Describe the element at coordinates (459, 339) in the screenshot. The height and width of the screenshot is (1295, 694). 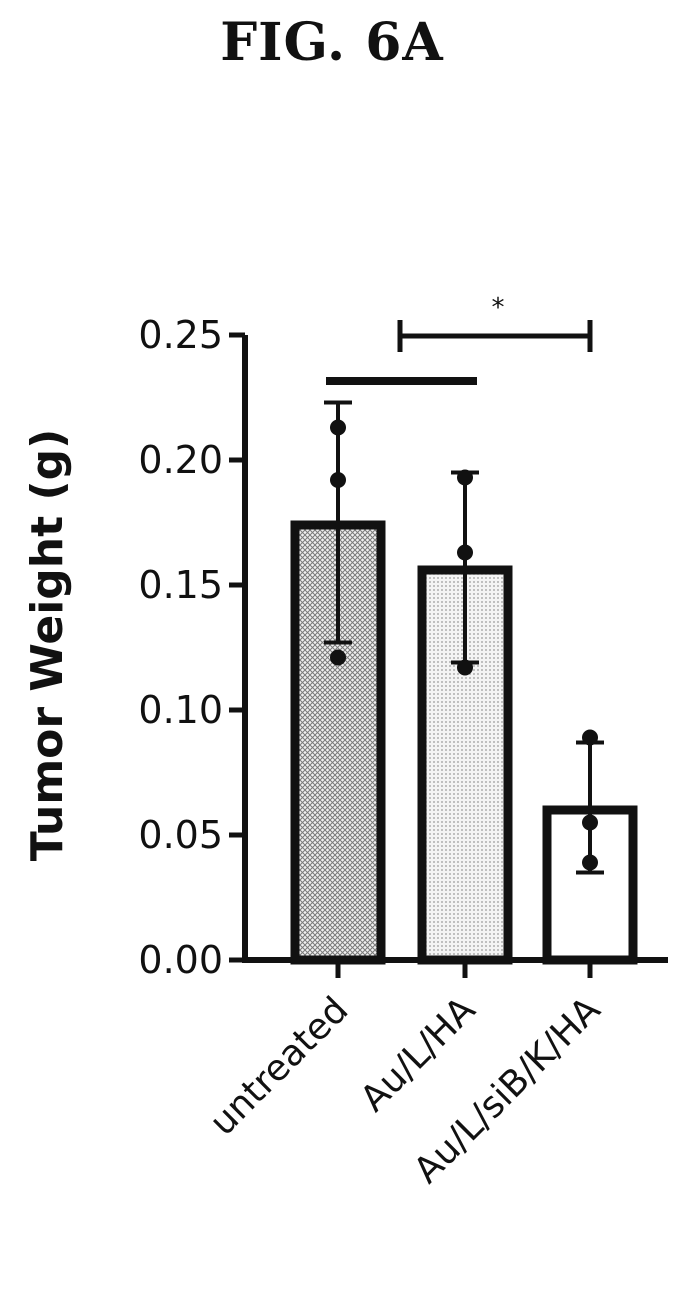
I see `annotations-group: *` at that location.